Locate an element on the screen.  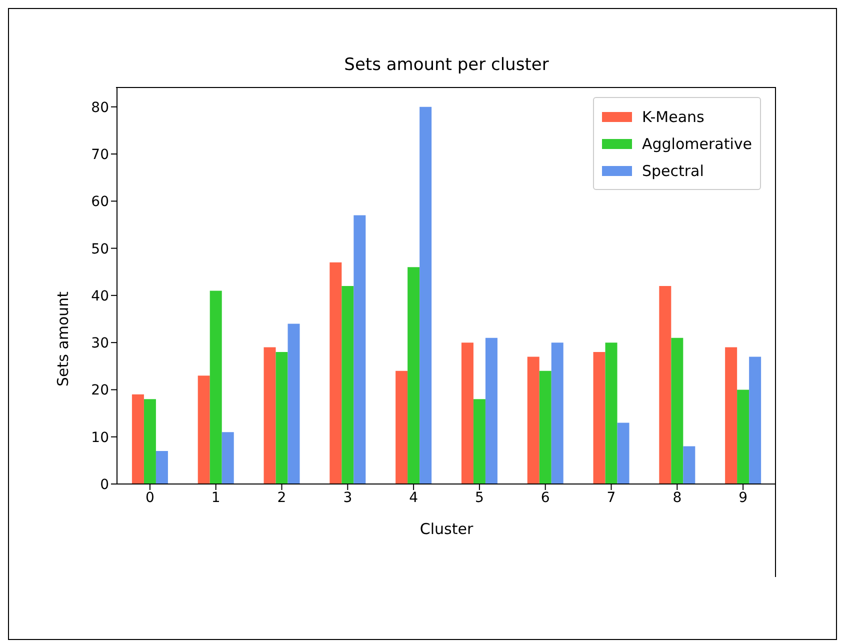
x-tick-label: 6 is located at coordinates (545, 498).